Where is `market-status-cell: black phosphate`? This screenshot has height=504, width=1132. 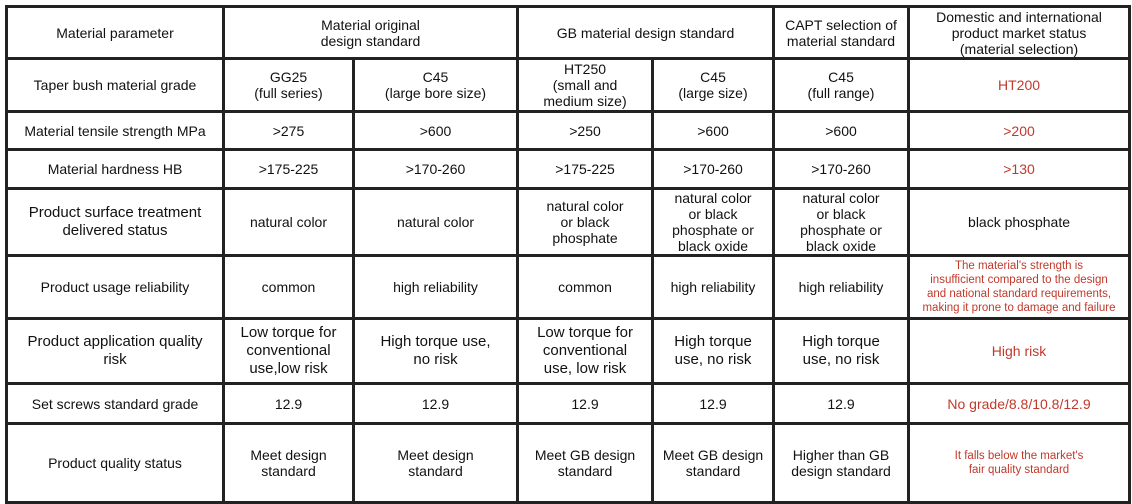 market-status-cell: black phosphate is located at coordinates (1019, 222).